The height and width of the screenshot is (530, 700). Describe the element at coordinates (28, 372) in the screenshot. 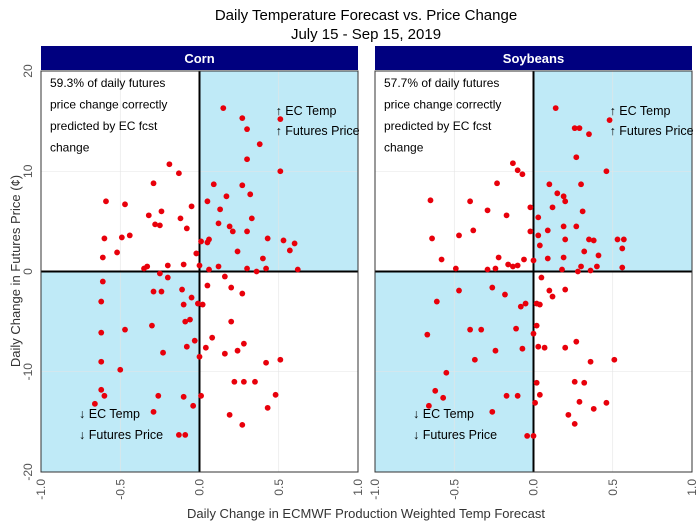

I see `y-tick-label: -10` at that location.